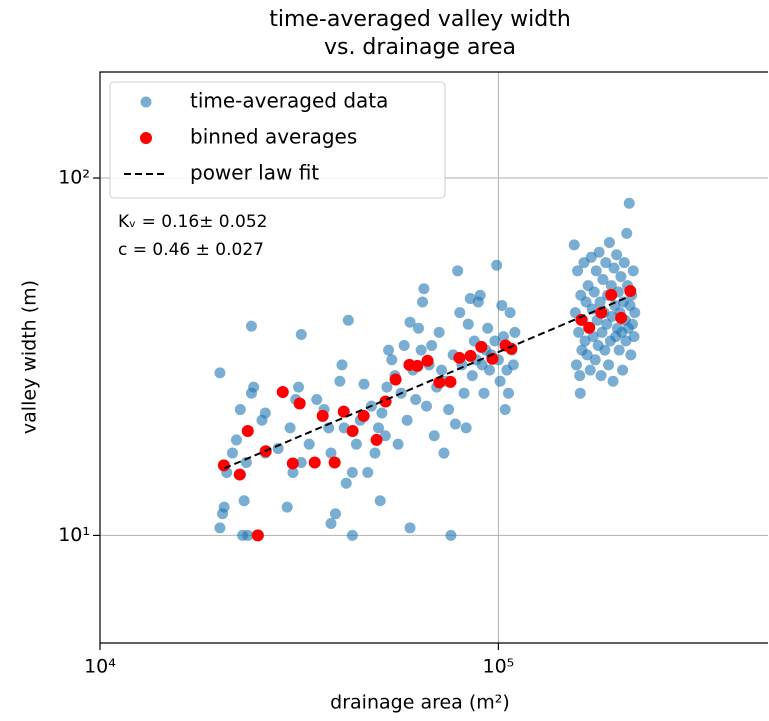 Image resolution: width=769 pixels, height=721 pixels. Describe the element at coordinates (74, 535) in the screenshot. I see `y-tick-label: 10¹` at that location.